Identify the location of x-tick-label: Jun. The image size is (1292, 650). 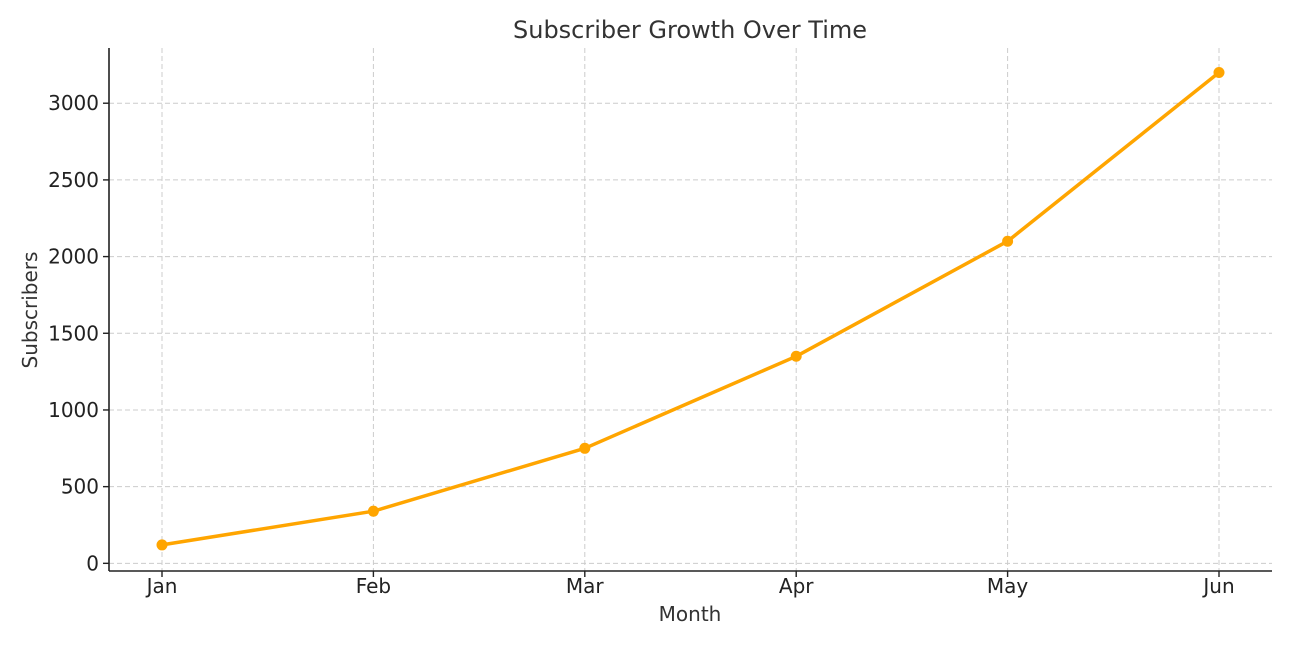
(1217, 586).